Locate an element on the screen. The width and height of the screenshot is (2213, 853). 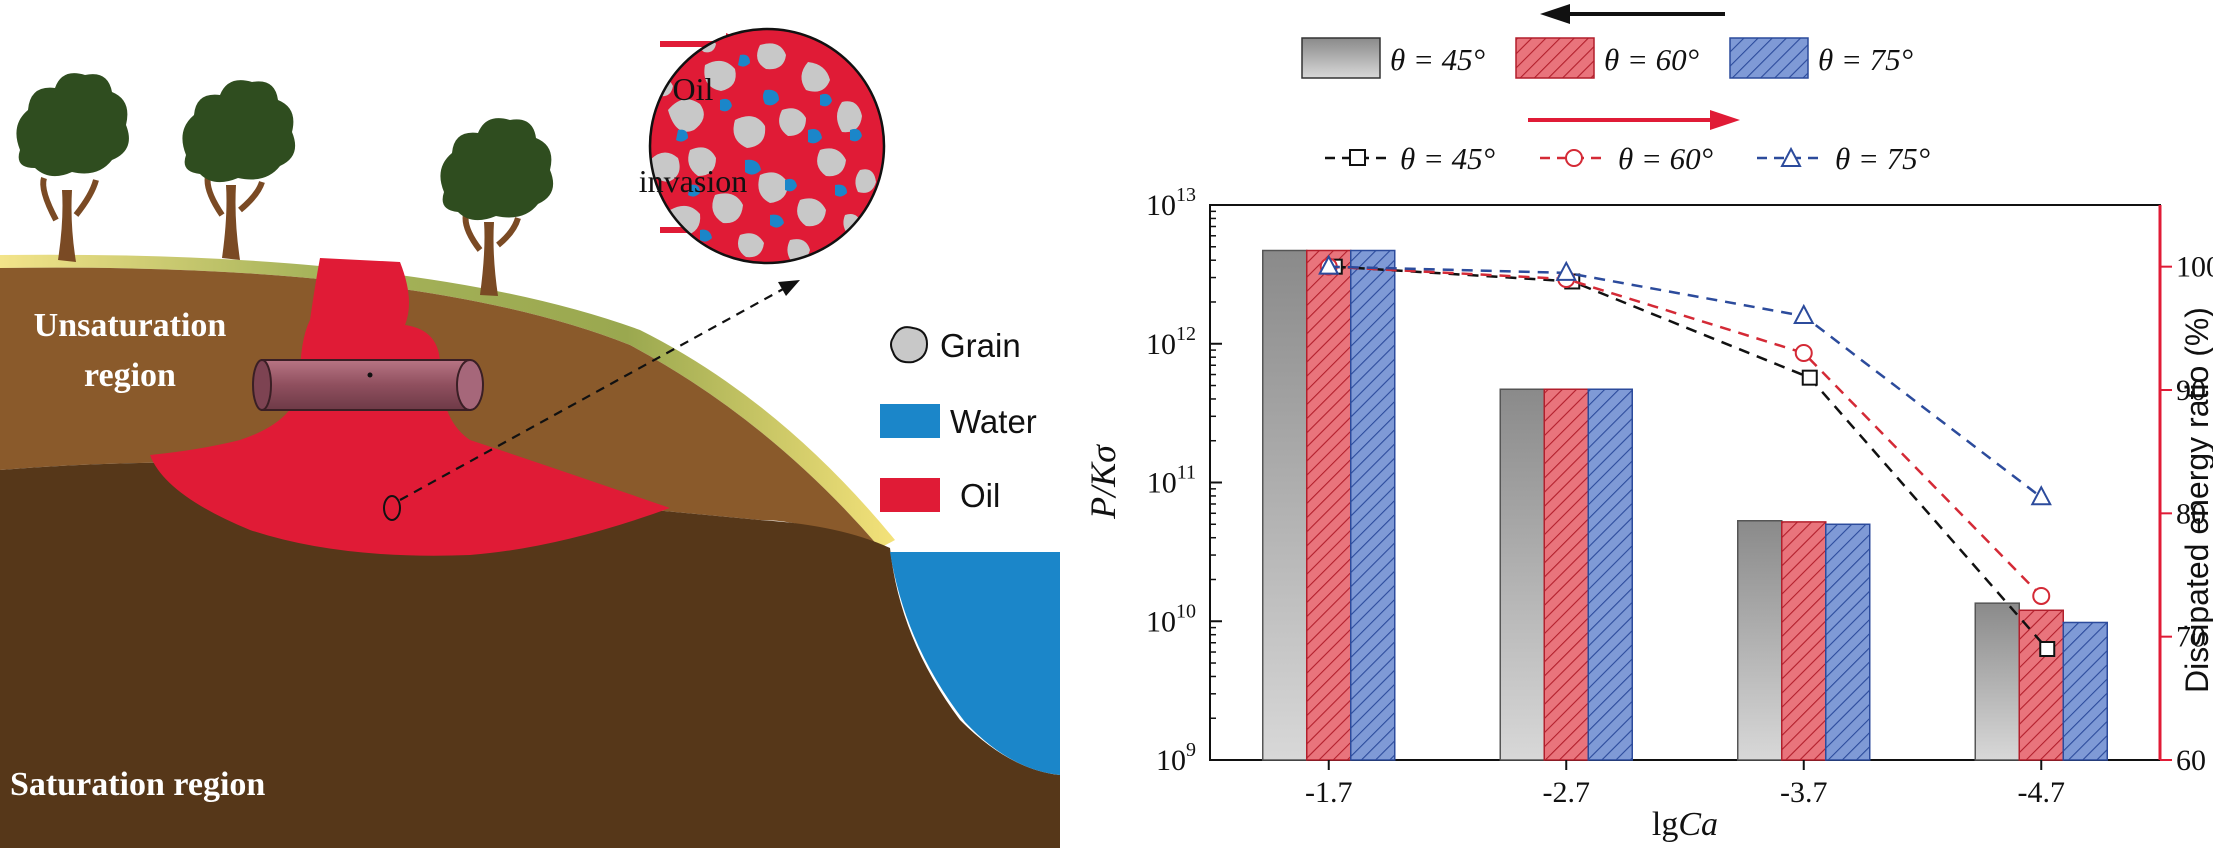
y-tick-label: 1011 is located at coordinates (1171, 481).